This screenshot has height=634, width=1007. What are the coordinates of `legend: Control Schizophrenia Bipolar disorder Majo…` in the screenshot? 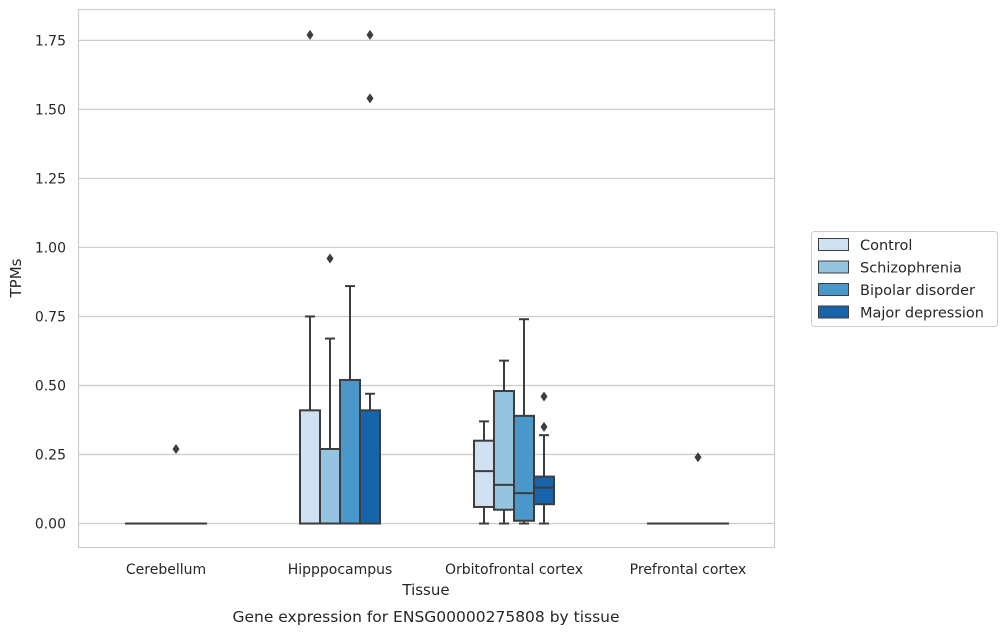 It's located at (904, 279).